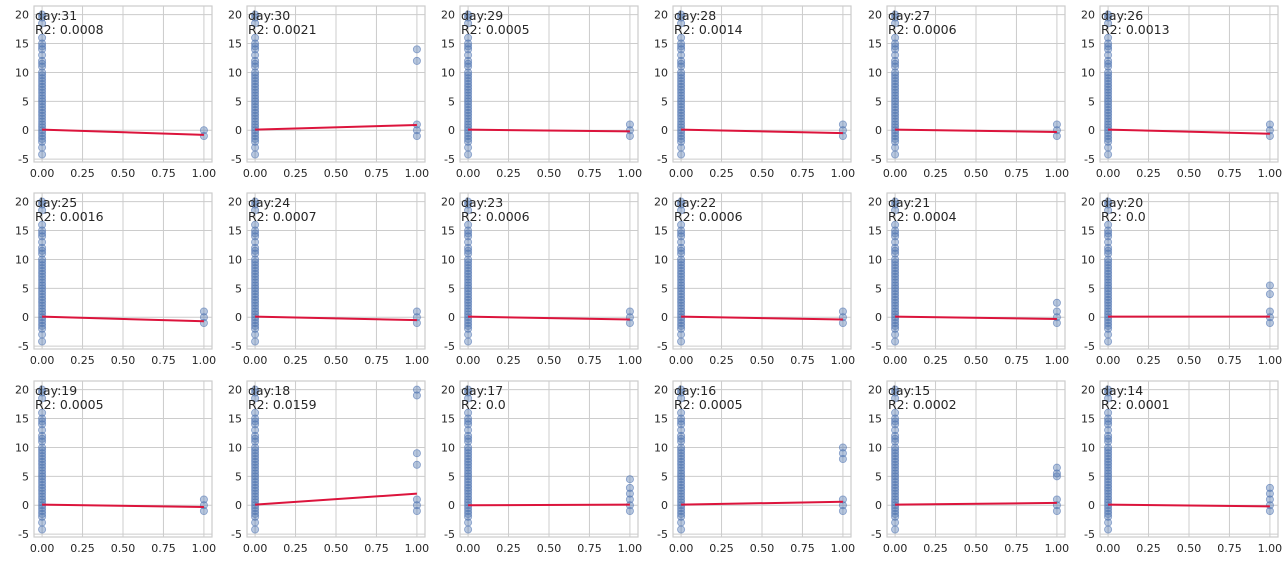 This screenshot has width=1288, height=564. What do you see at coordinates (236, 159) in the screenshot?
I see `y-tick-label: -5` at bounding box center [236, 159].